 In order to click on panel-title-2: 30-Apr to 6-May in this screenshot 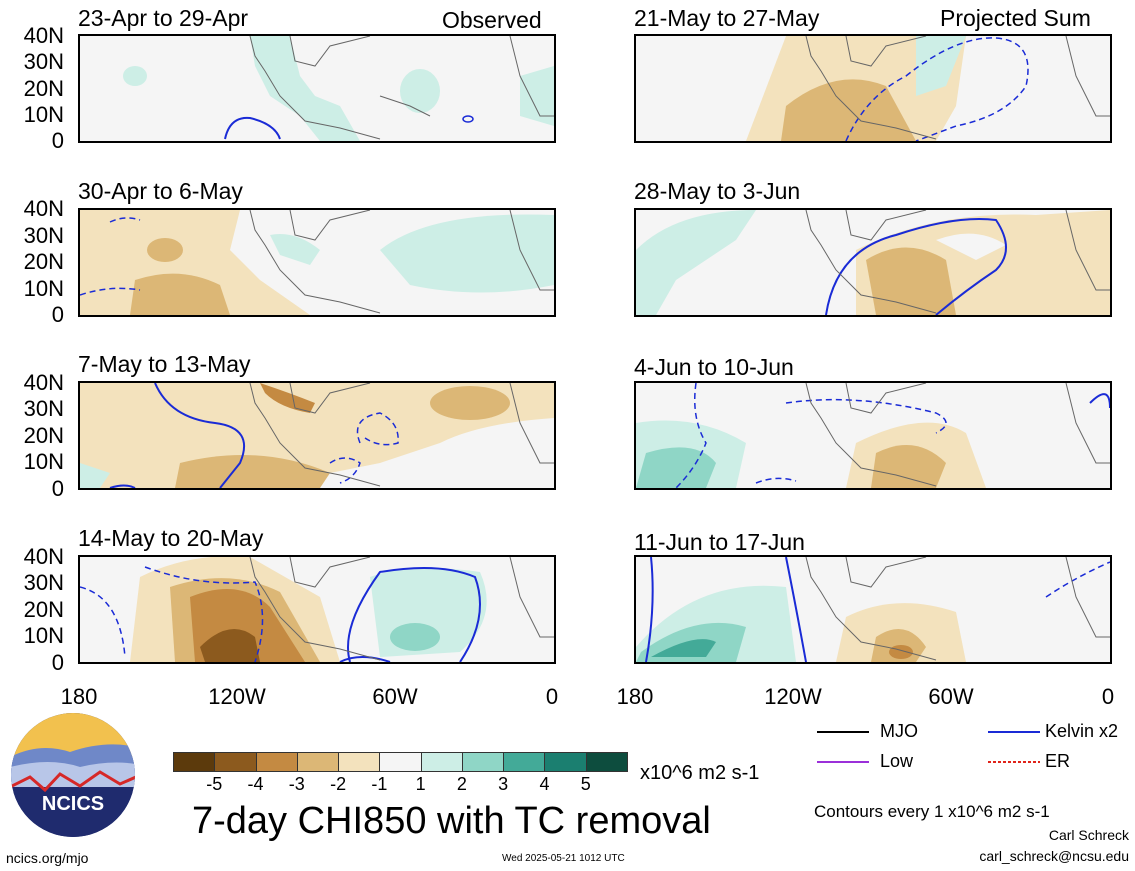, I will do `click(160, 191)`.